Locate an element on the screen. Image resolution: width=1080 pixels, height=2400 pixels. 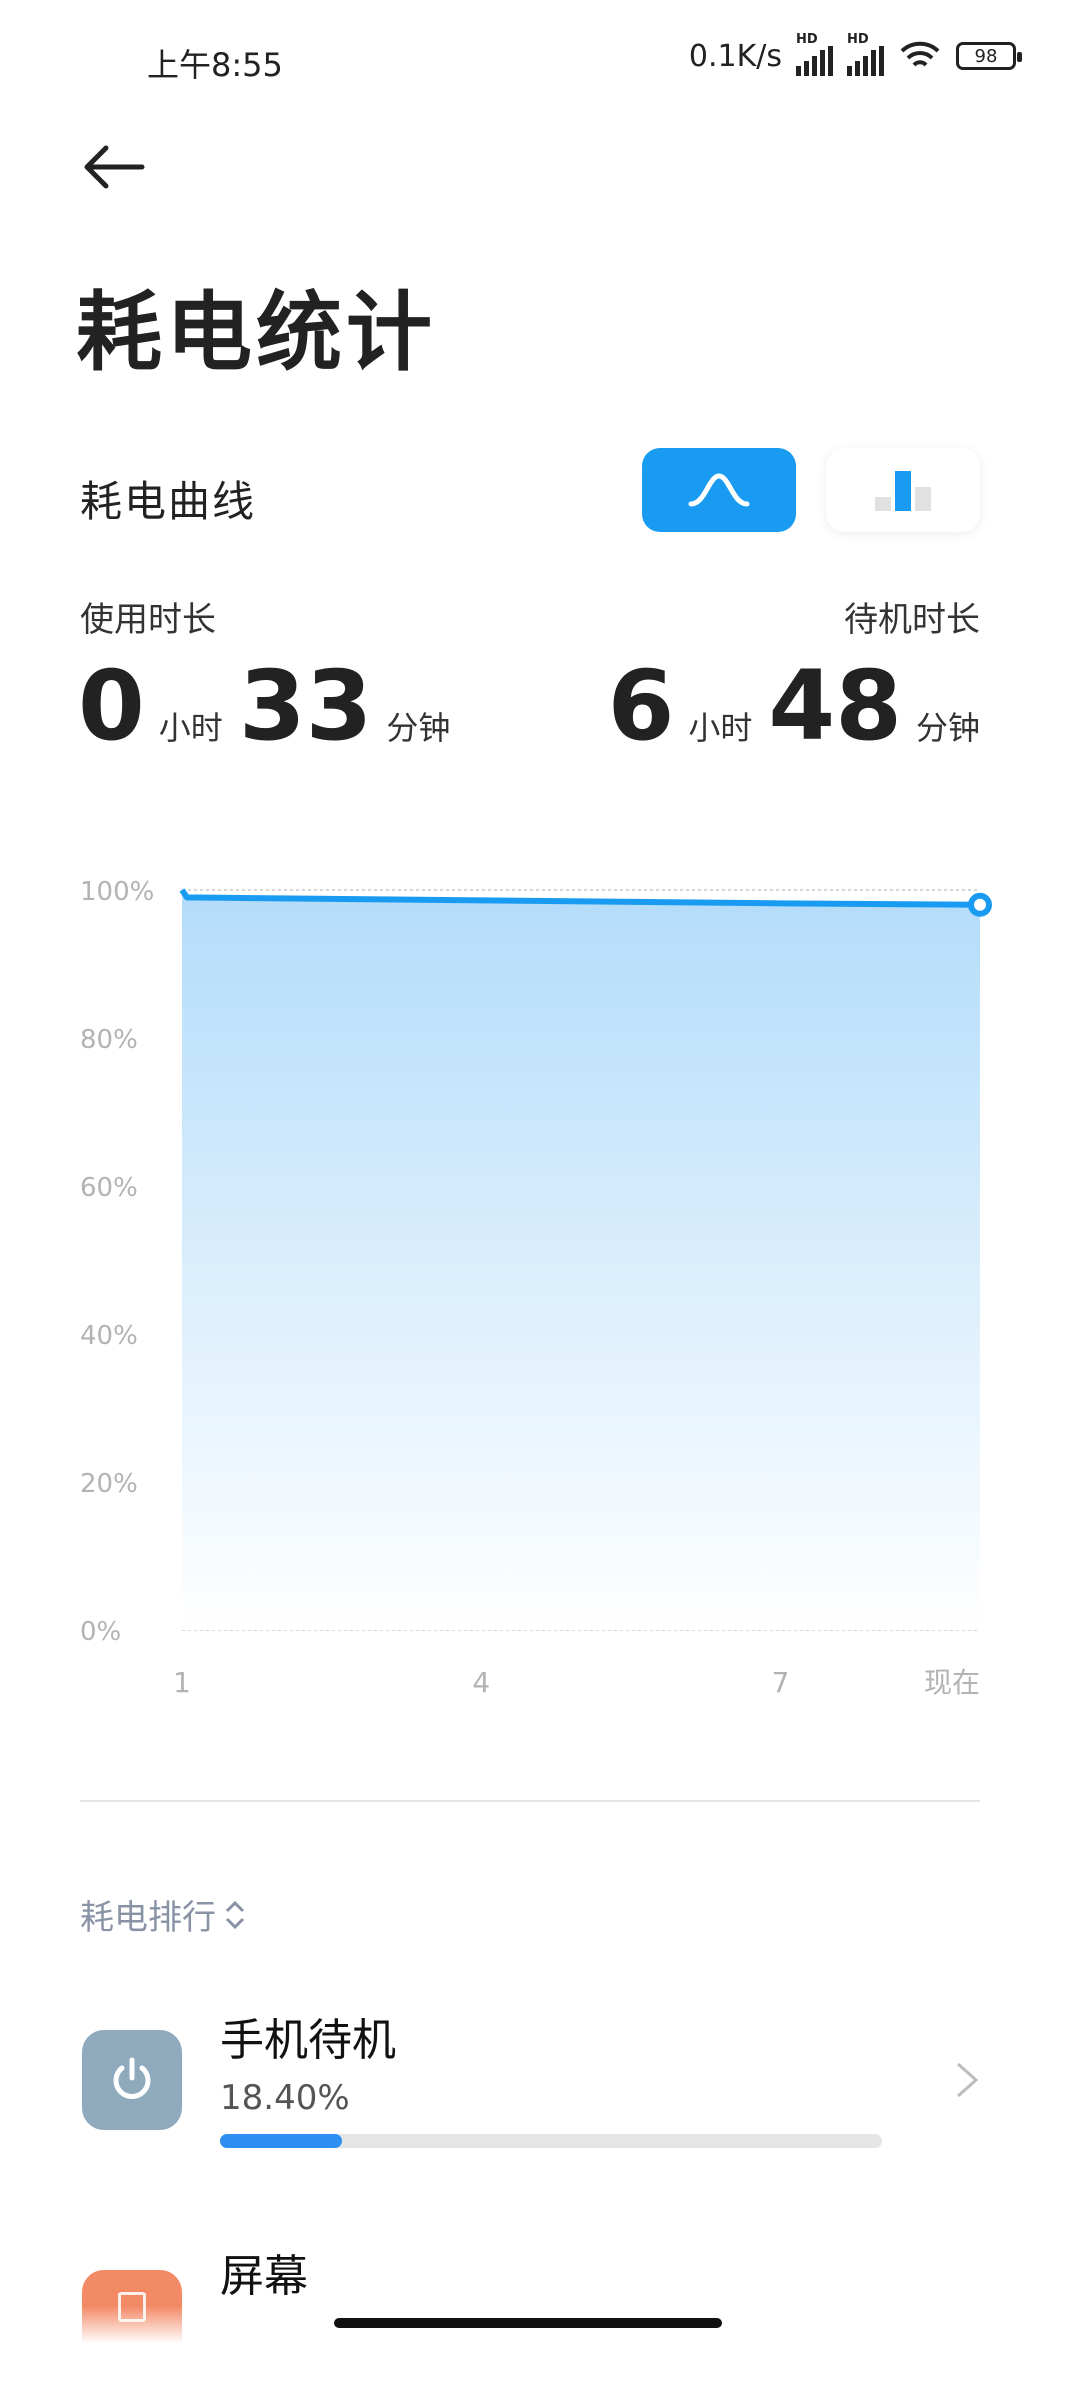
y-tick-label: 60% is located at coordinates (109, 1188).